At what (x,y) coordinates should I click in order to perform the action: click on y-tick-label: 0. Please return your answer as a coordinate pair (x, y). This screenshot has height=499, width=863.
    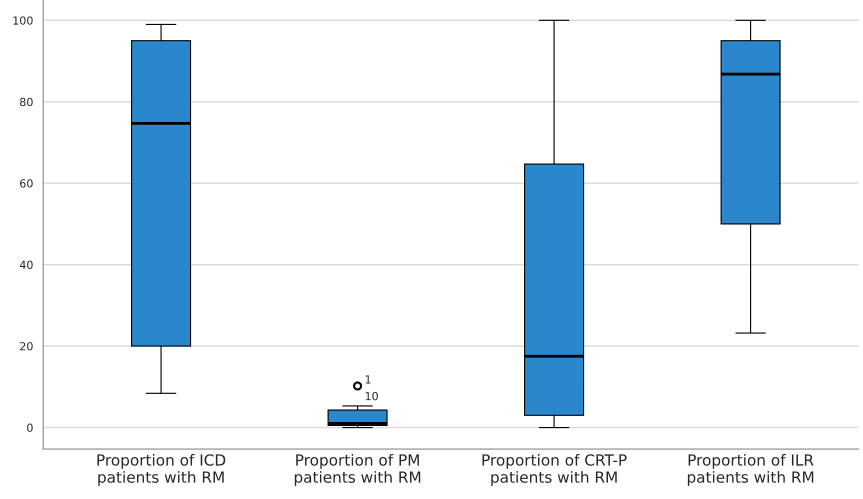
    Looking at the image, I should click on (30, 427).